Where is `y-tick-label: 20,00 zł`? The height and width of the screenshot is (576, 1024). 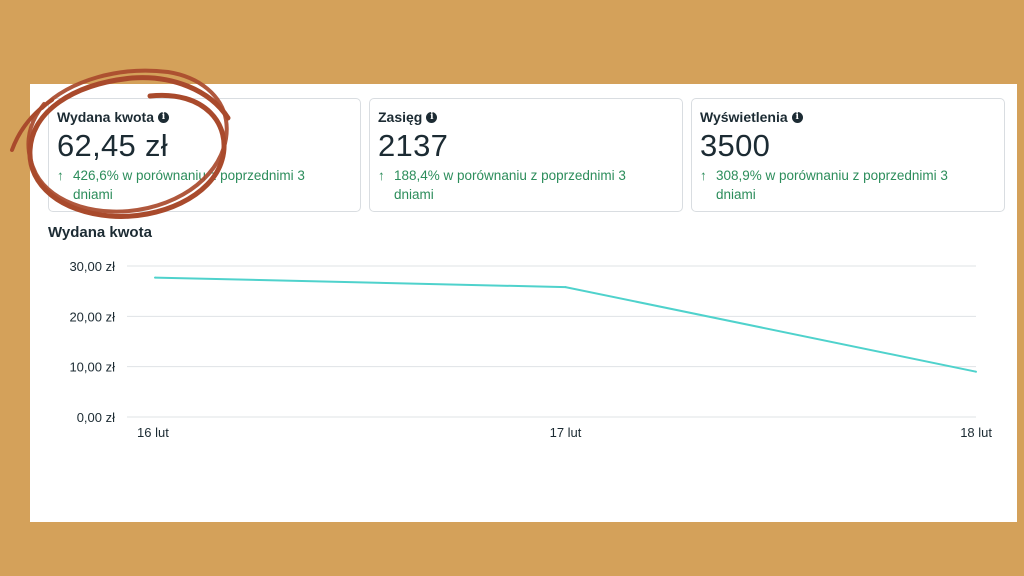 y-tick-label: 20,00 zł is located at coordinates (92, 316).